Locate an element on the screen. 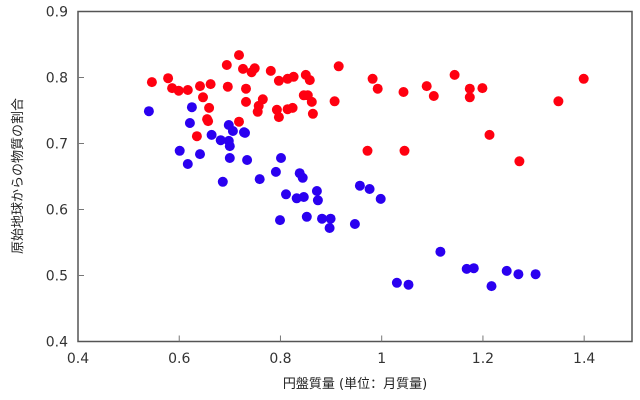 The width and height of the screenshot is (640, 400). y-tick-label: 0.4 is located at coordinates (57, 343).